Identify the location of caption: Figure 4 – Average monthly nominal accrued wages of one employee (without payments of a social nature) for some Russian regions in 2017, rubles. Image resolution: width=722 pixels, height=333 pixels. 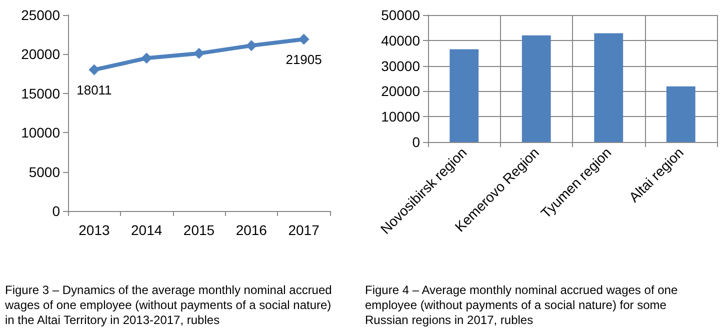
(522, 305).